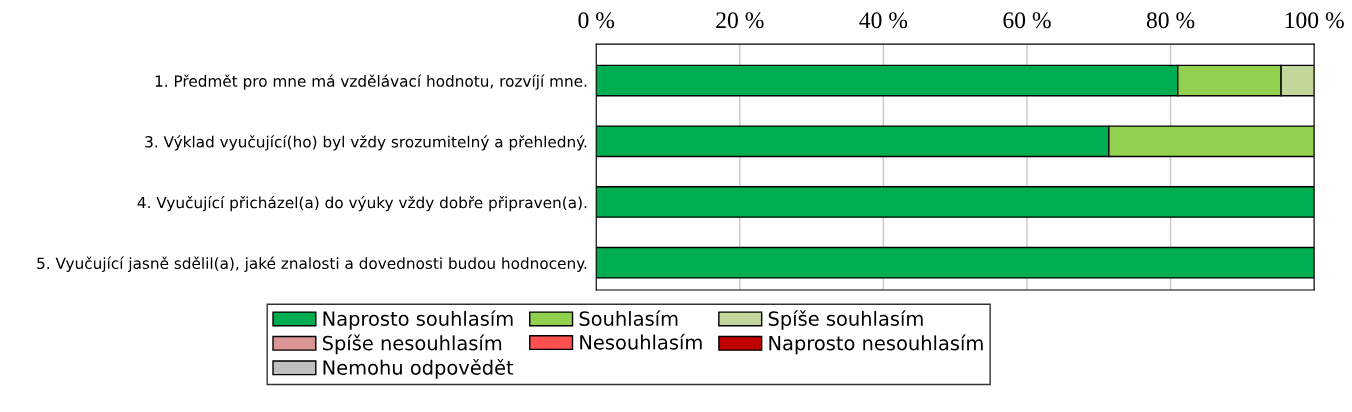  Describe the element at coordinates (362, 203) in the screenshot. I see `y-tick-label: 4. Vyučující přicházel(a) do výuky vždy dobře připraven(a).` at that location.